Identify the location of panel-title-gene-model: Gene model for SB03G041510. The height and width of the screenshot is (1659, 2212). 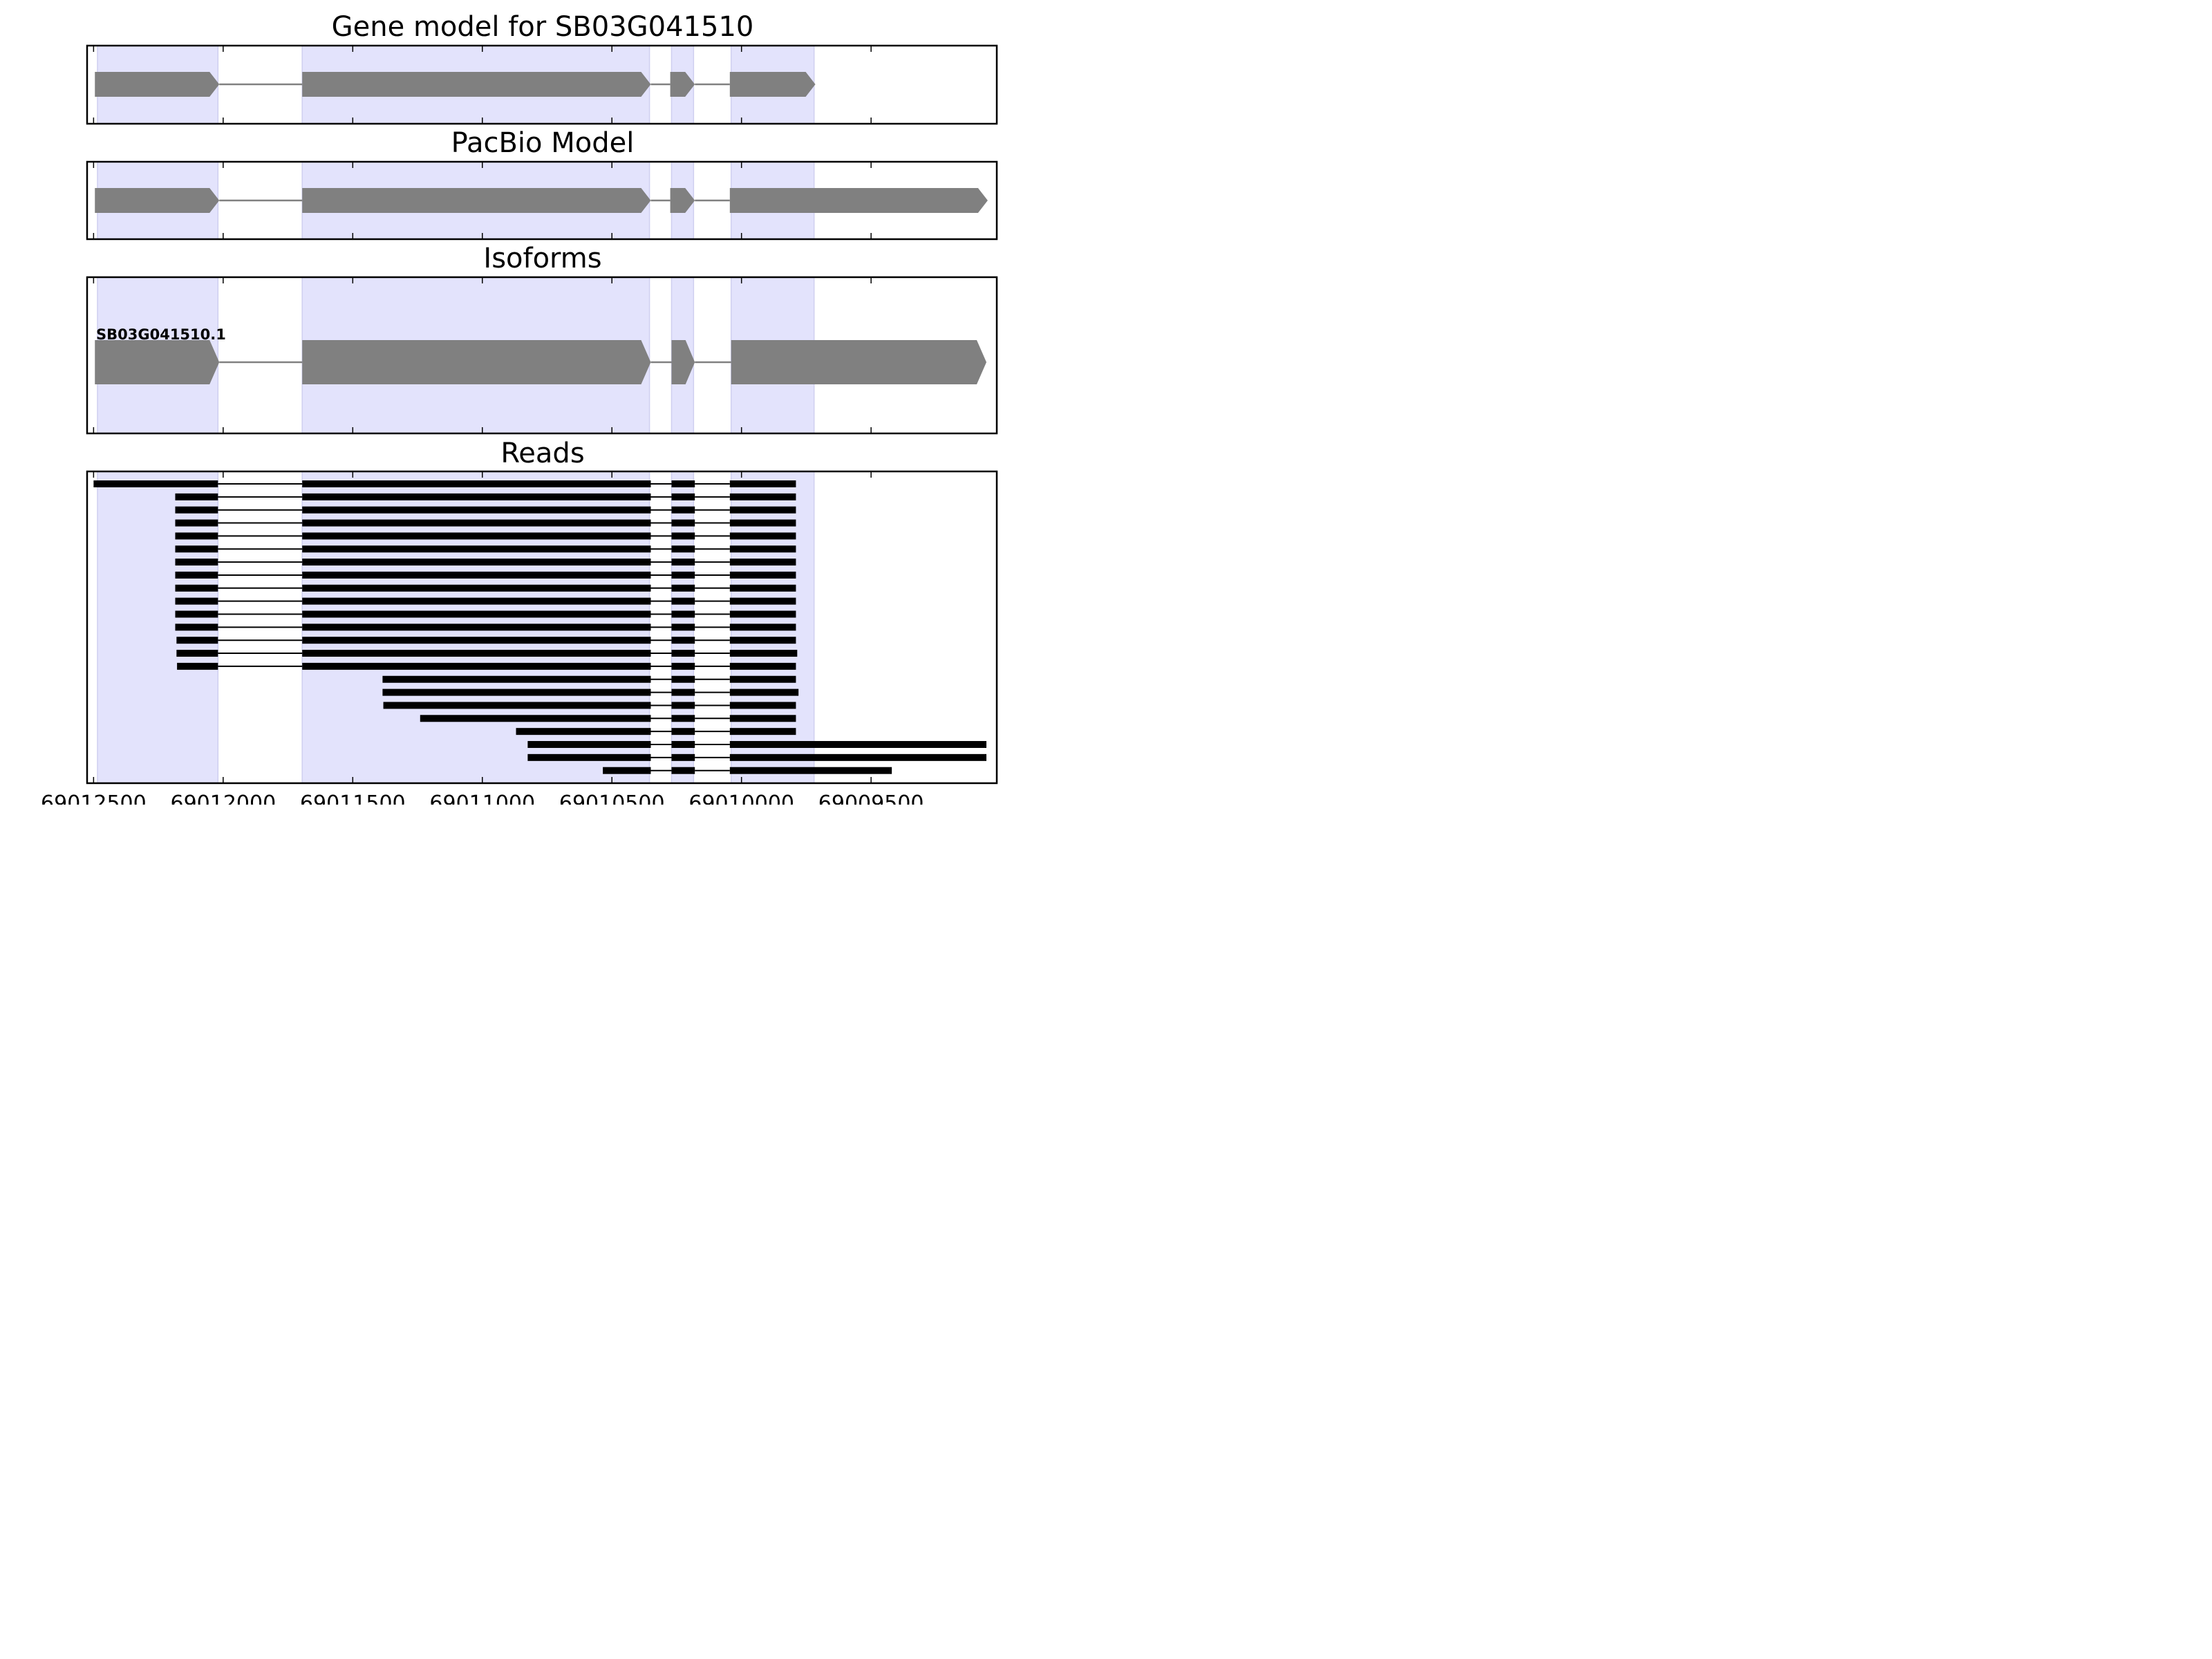
(543, 27).